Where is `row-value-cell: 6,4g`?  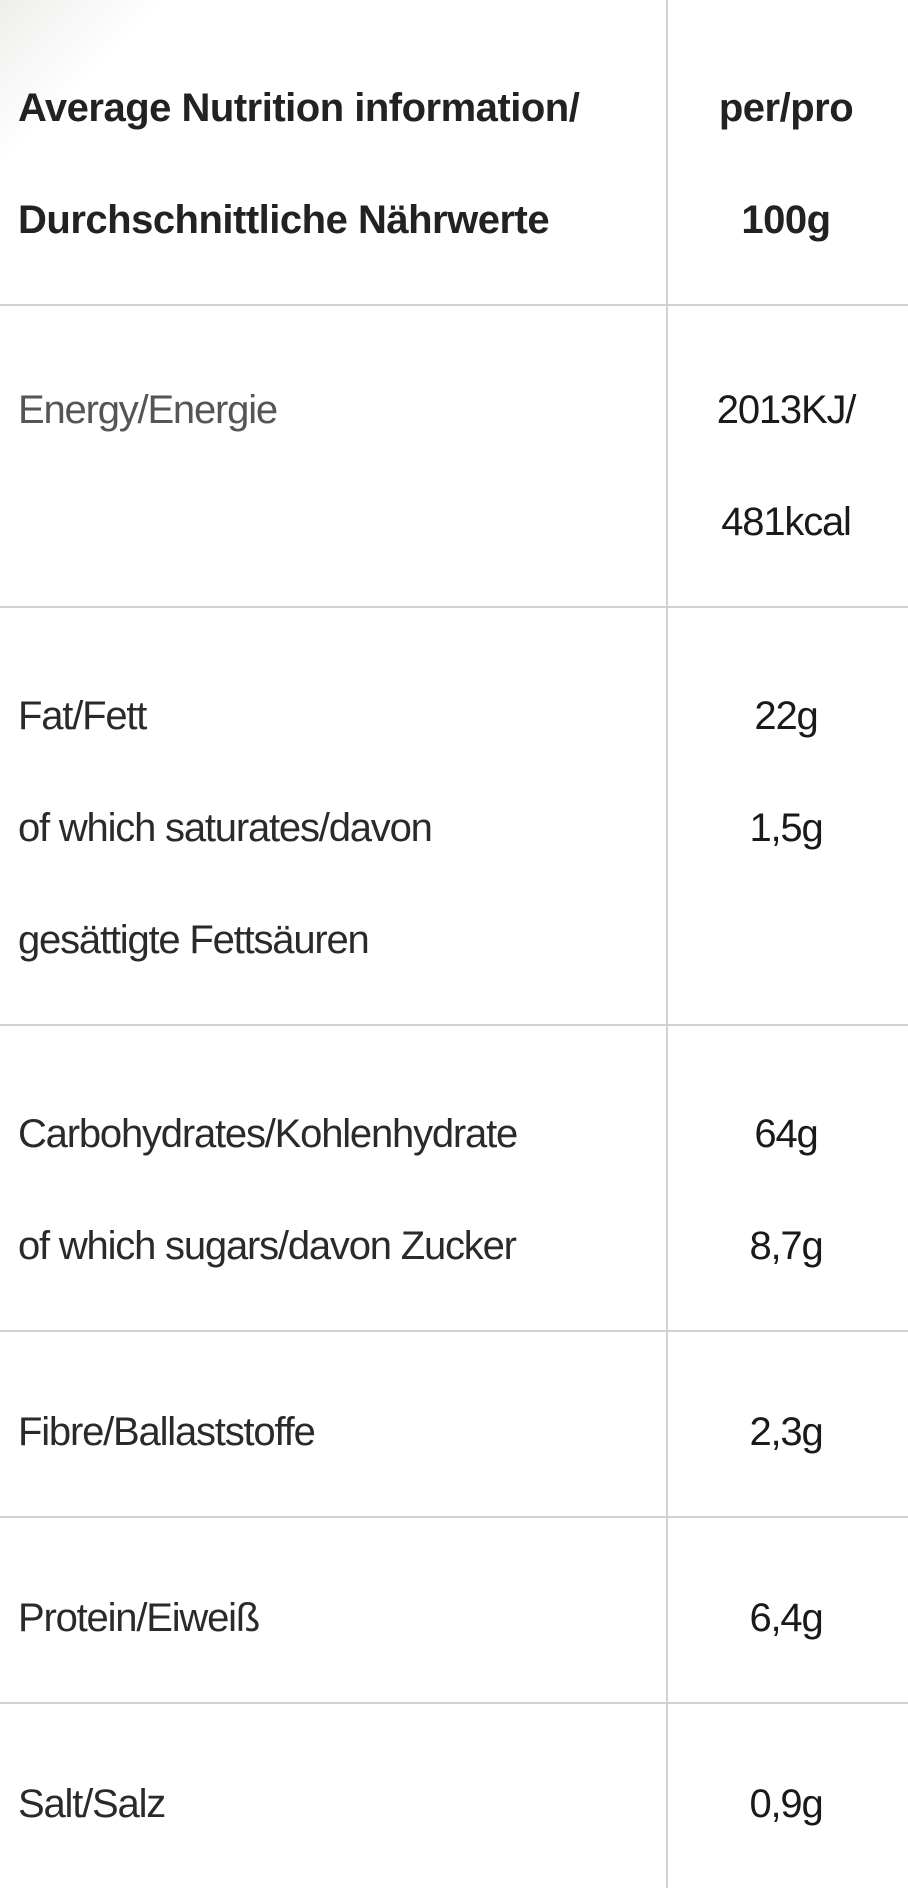
row-value-cell: 6,4g is located at coordinates (787, 1610).